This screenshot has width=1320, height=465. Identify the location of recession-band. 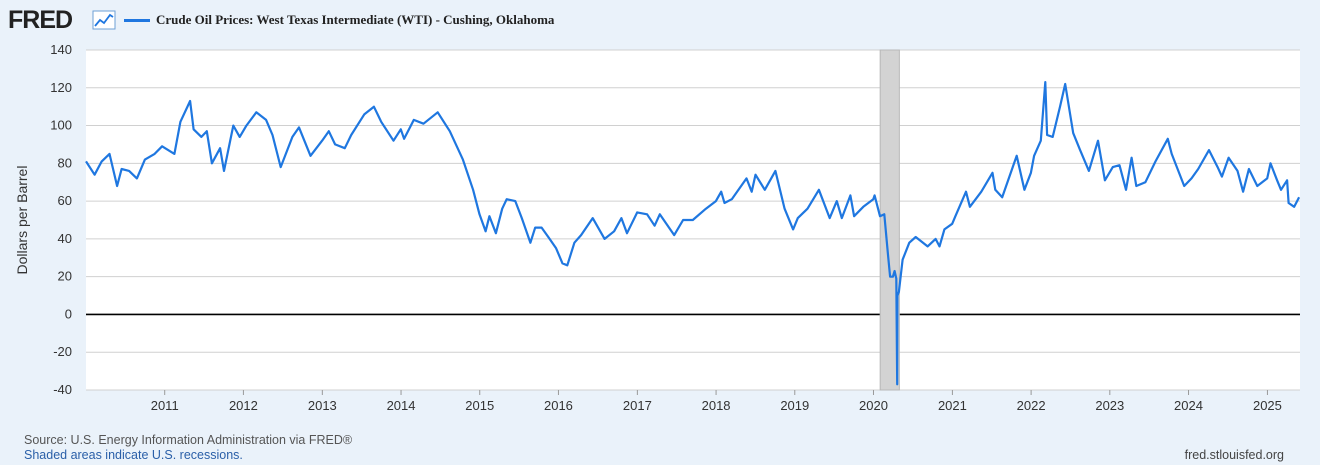
(889, 220).